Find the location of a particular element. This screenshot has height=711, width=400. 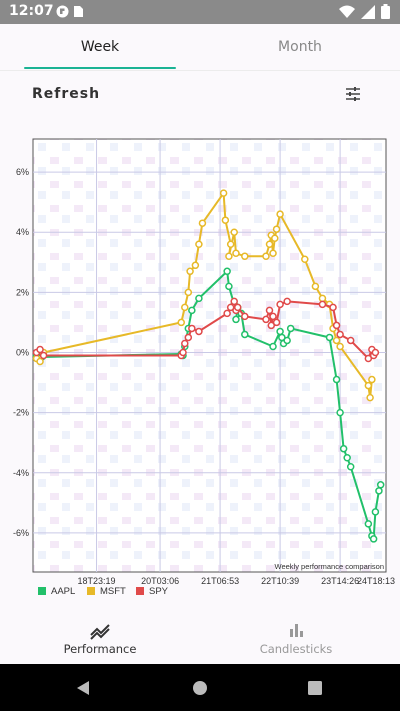

back-icon is located at coordinates (83, 688).